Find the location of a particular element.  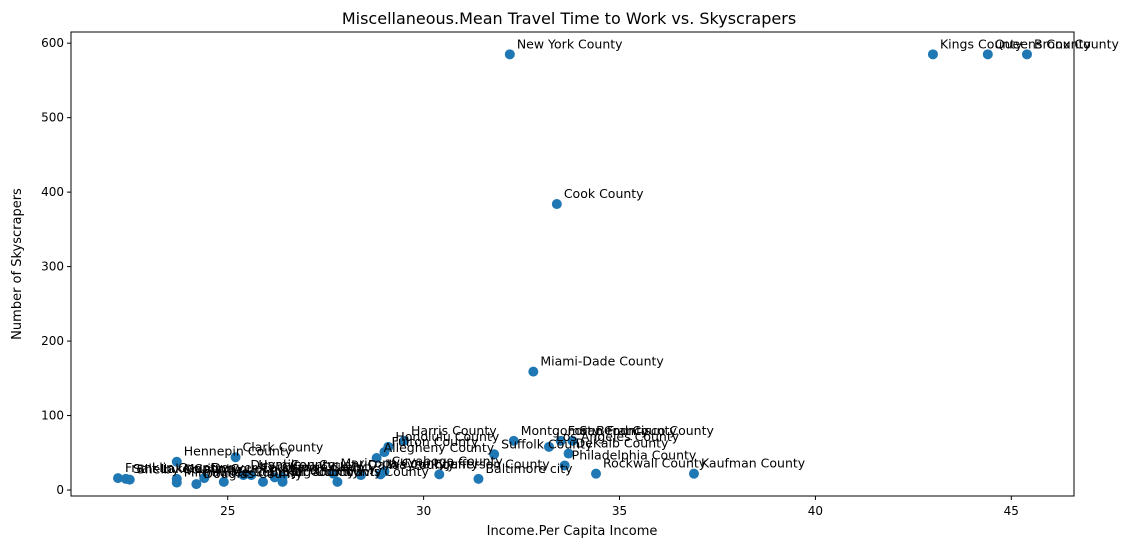

point-label: Douglas County is located at coordinates (253, 473).